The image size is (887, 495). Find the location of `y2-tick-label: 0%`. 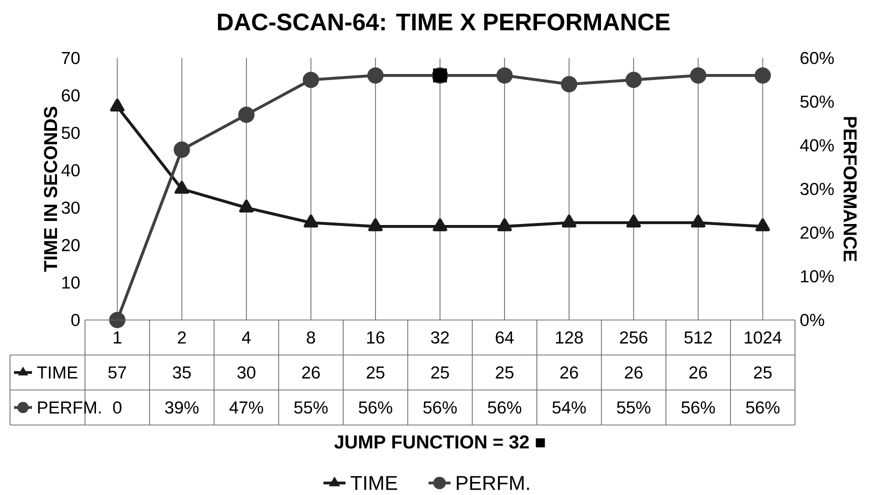

y2-tick-label: 0% is located at coordinates (812, 320).